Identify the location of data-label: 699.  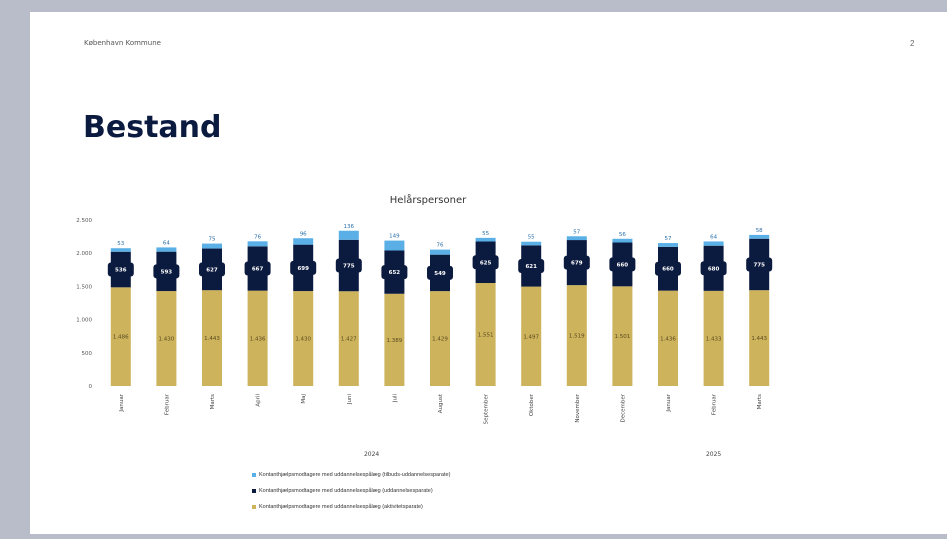
(303, 269).